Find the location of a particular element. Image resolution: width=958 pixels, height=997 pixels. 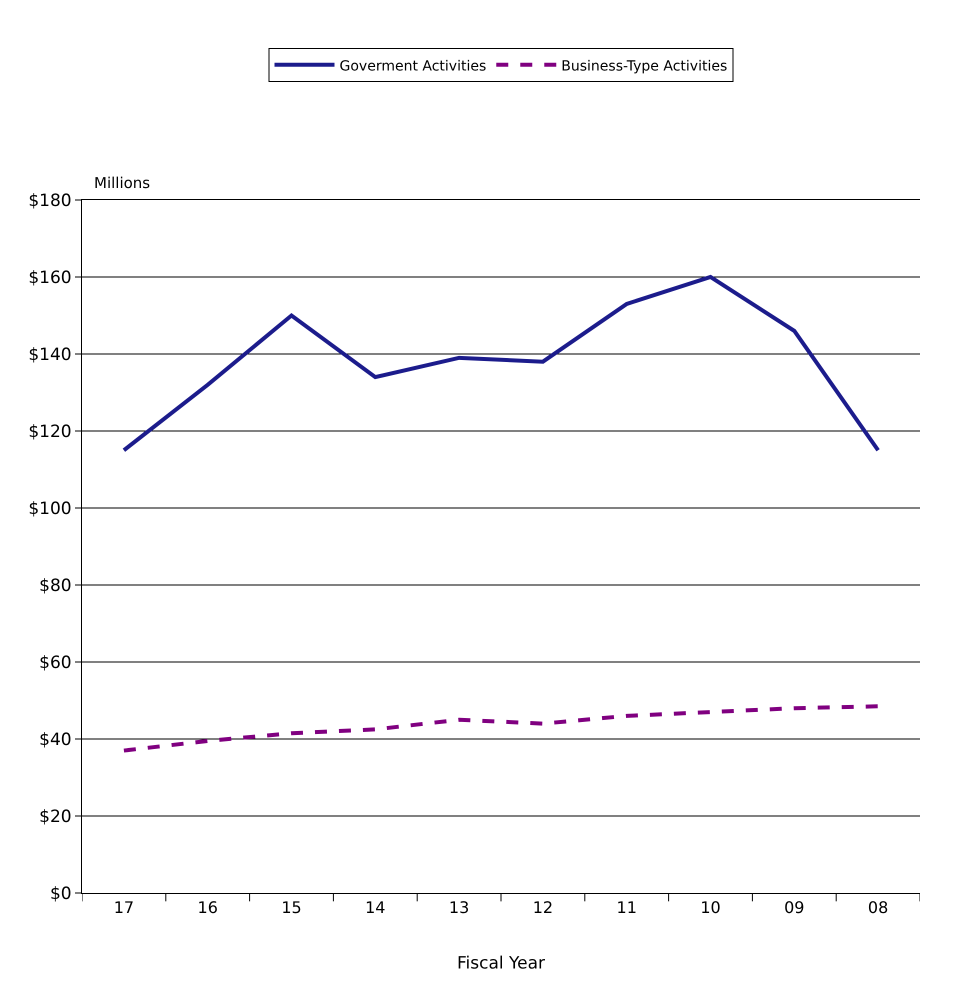

y-tick-label: $60 is located at coordinates (55, 662).